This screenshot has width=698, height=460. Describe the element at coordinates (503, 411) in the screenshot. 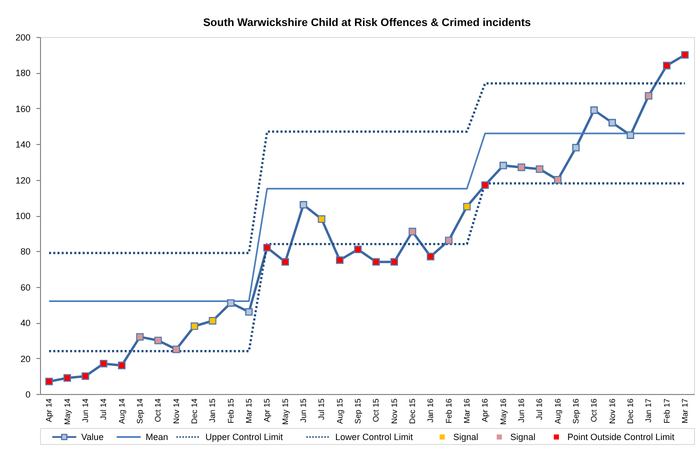

I see `x-tick-label: May 16` at that location.